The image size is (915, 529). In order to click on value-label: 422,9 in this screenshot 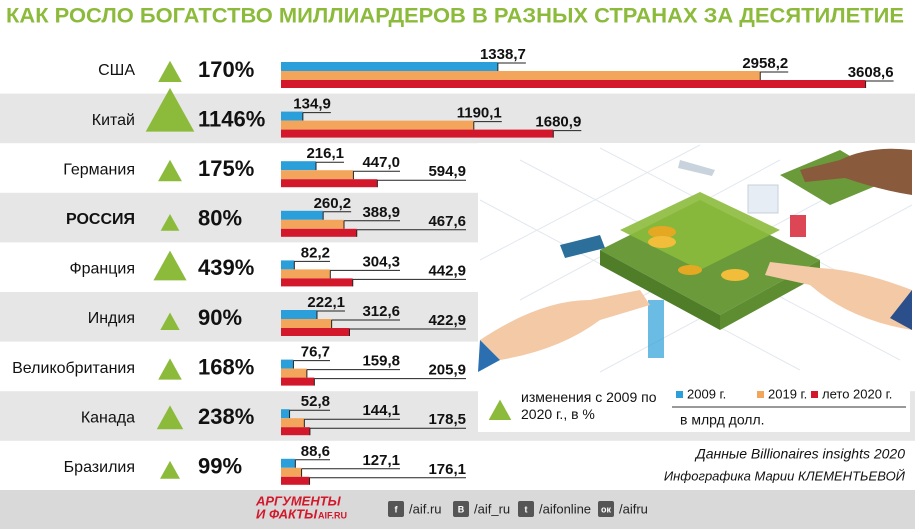, I will do `click(447, 320)`.